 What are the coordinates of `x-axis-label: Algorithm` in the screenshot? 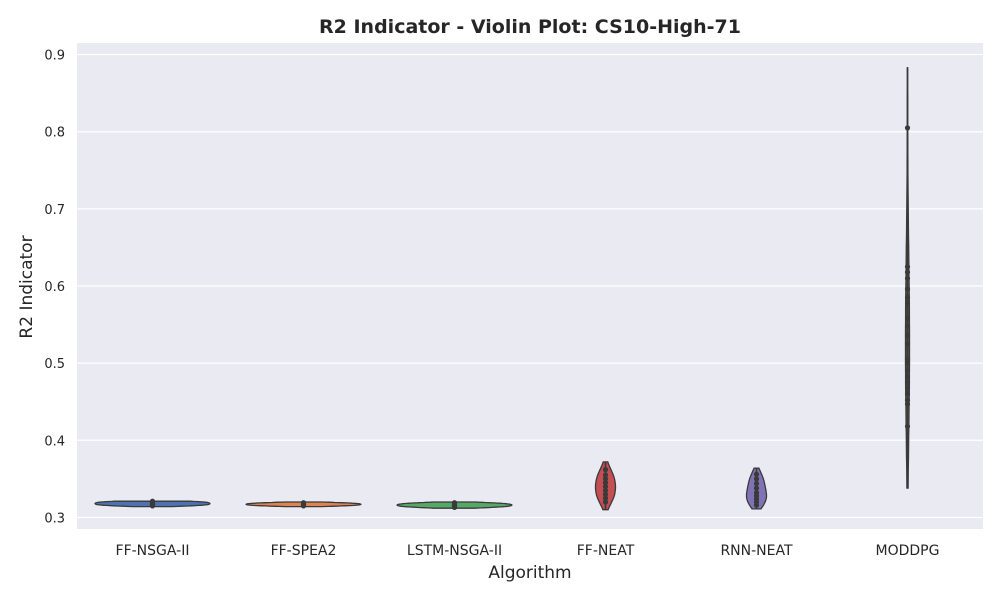 It's located at (529, 573).